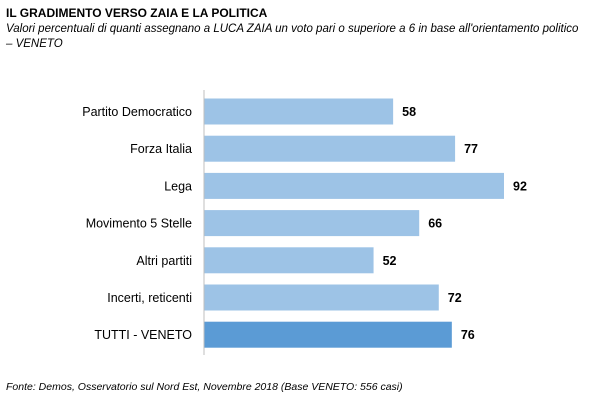 The image size is (600, 409). I want to click on category-label-4: Altri partiti, so click(164, 261).